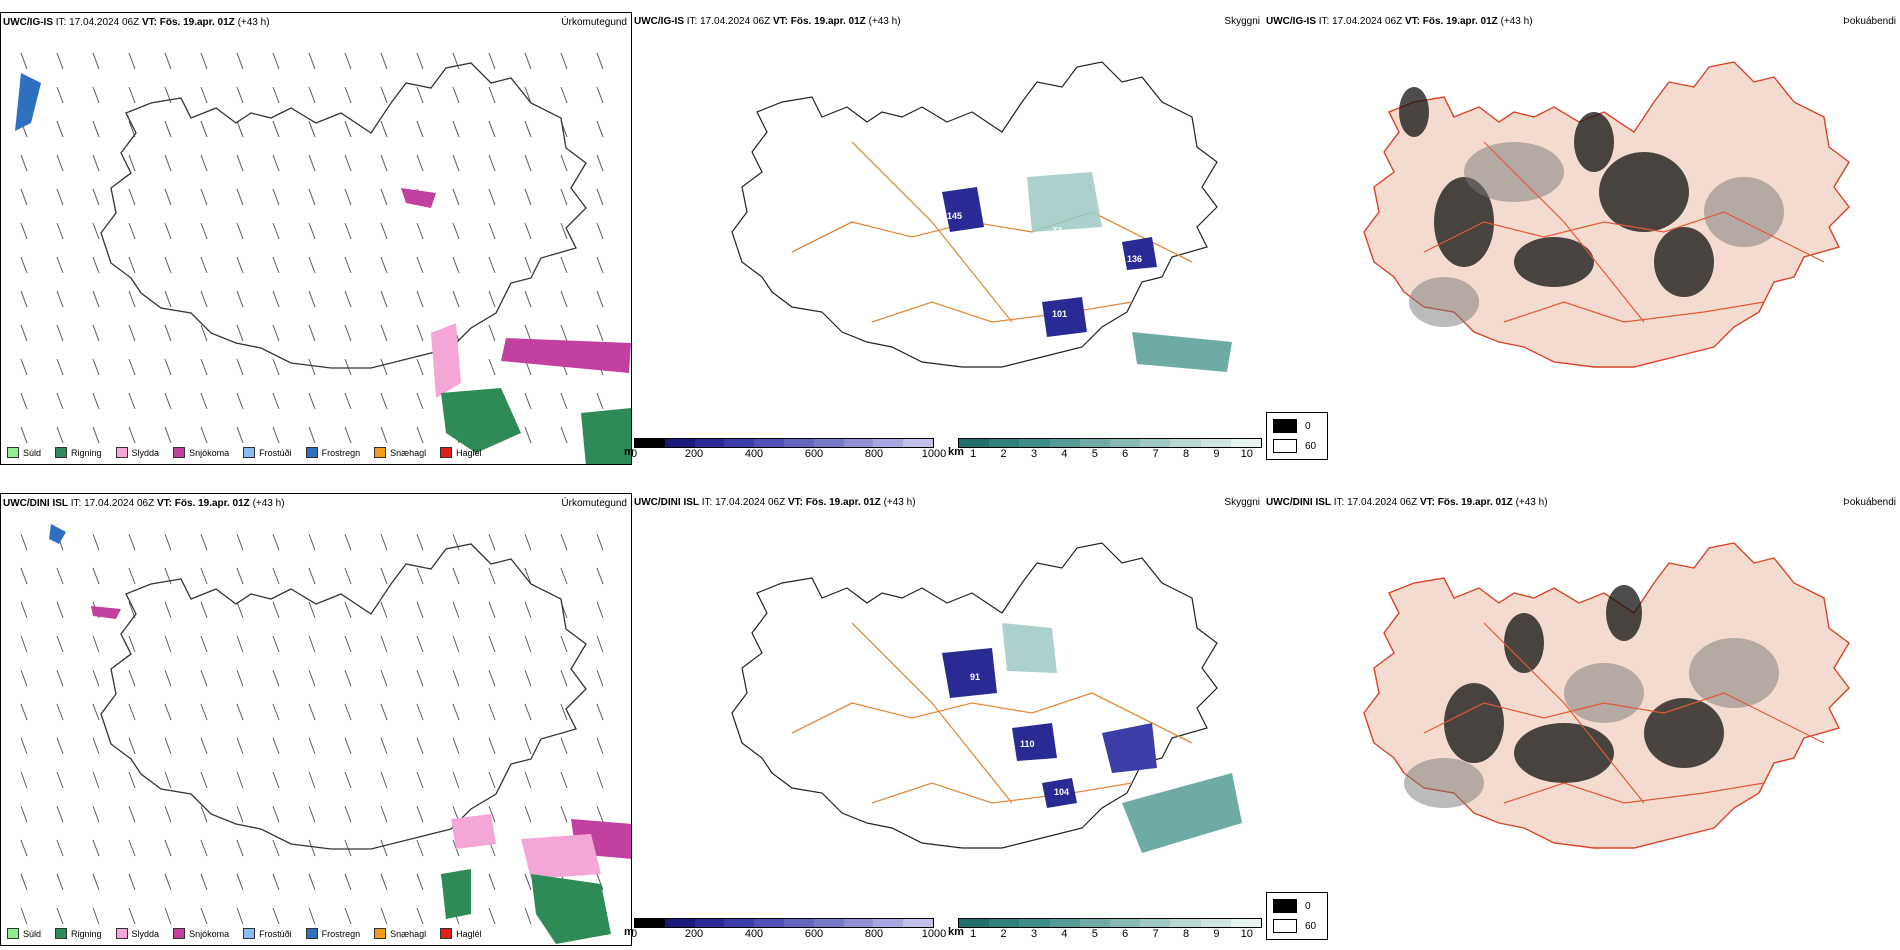 The height and width of the screenshot is (950, 1900). Describe the element at coordinates (1155, 934) in the screenshot. I see `colorbar-tick-label: 7` at that location.